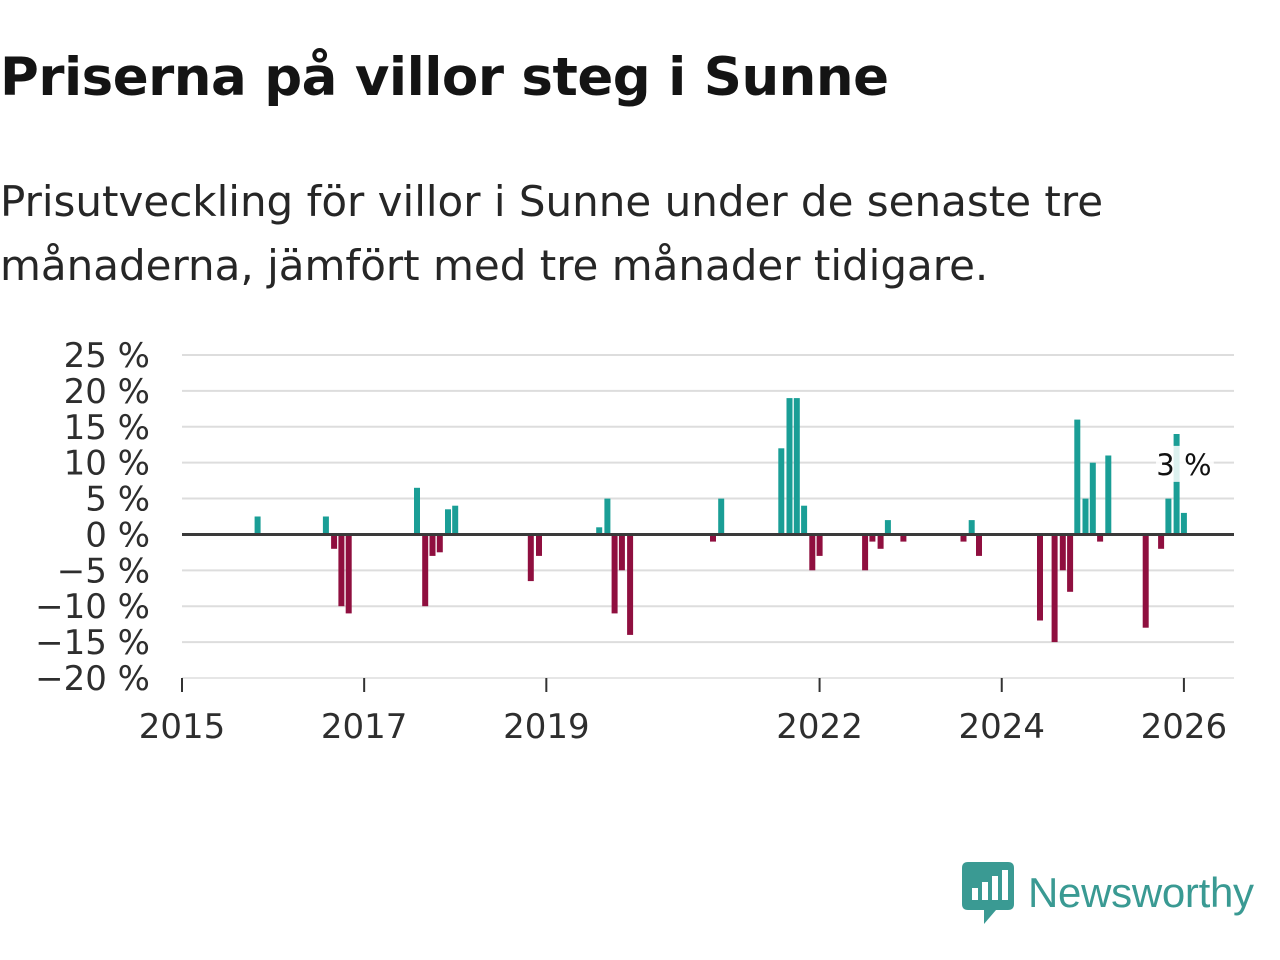 This screenshot has height=960, width=1280. Describe the element at coordinates (107, 356) in the screenshot. I see `y-tick-label: 25 %` at that location.